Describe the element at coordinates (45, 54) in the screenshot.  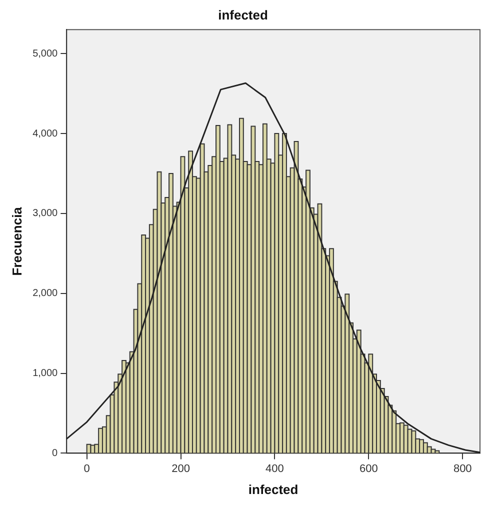
I see `y-tick-label: 5,000` at that location.